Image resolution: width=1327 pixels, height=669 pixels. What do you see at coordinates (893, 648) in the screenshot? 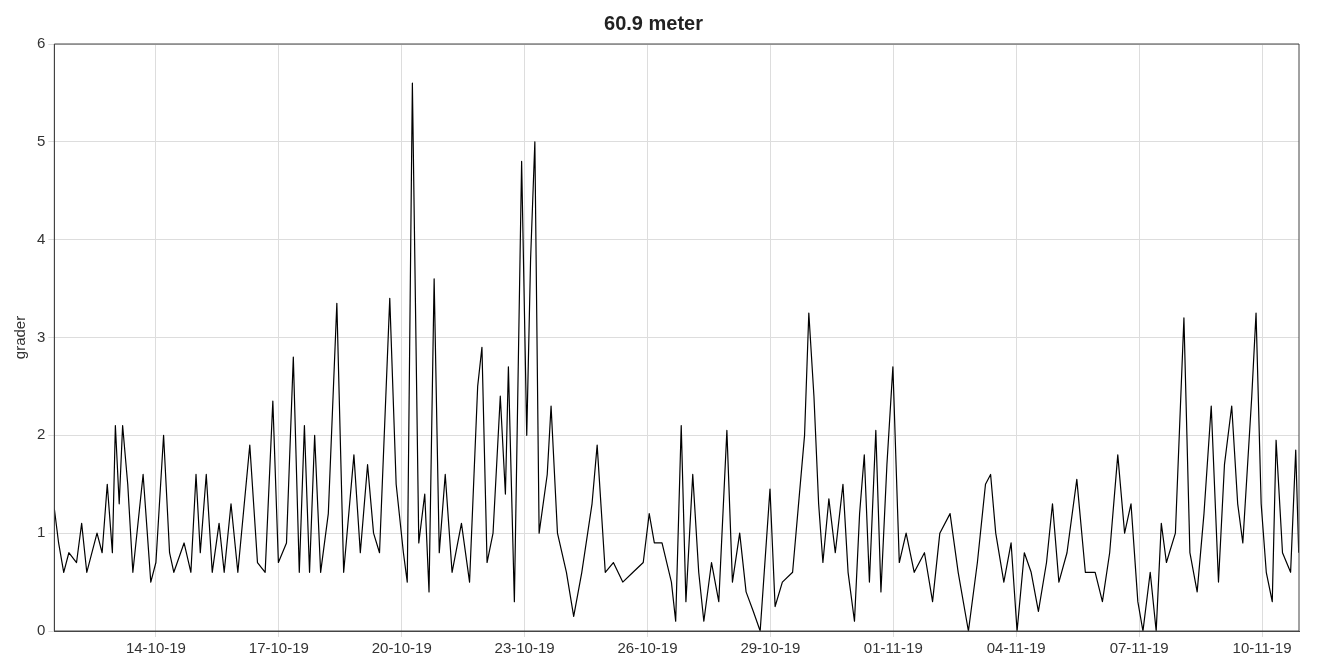
I see `x-tick-label: 01-11-19` at bounding box center [893, 648].